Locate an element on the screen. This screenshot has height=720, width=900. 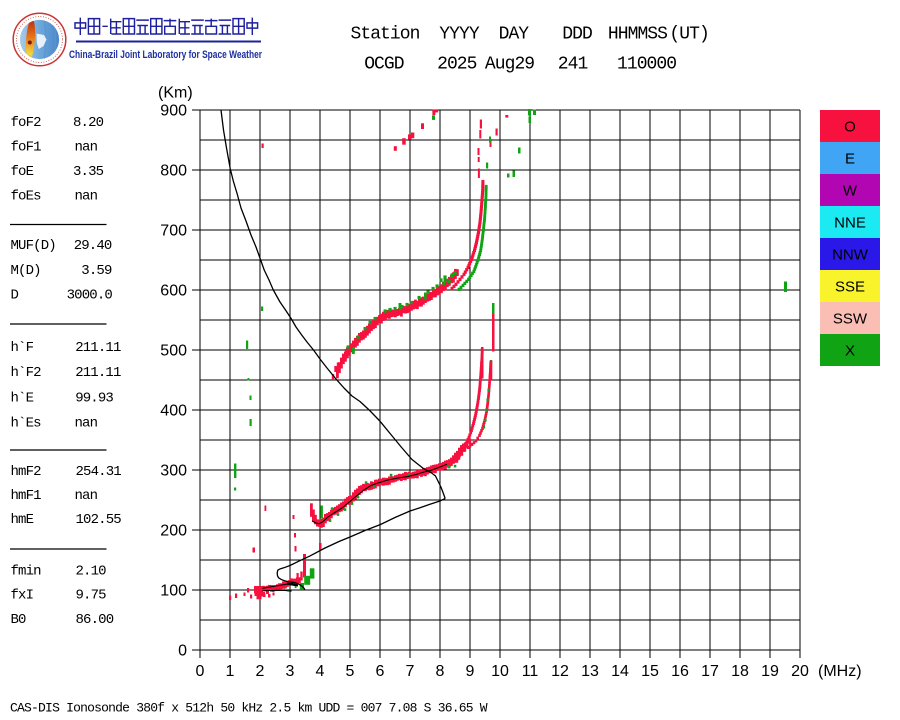
svg-text: 3.35 is located at coordinates (88, 172).